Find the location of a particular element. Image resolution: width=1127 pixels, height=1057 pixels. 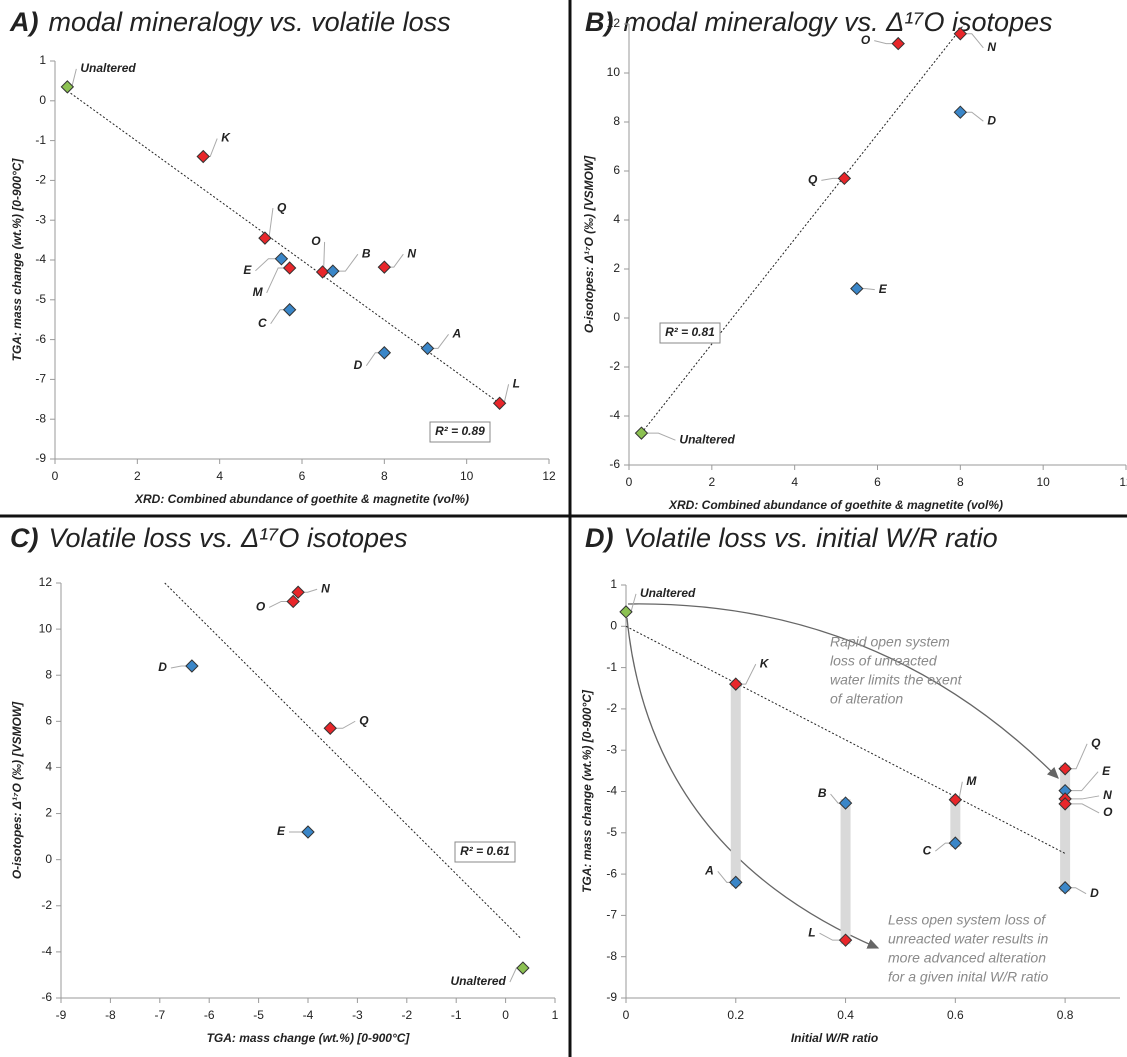

x-tick-label: -4 is located at coordinates (308, 1015).